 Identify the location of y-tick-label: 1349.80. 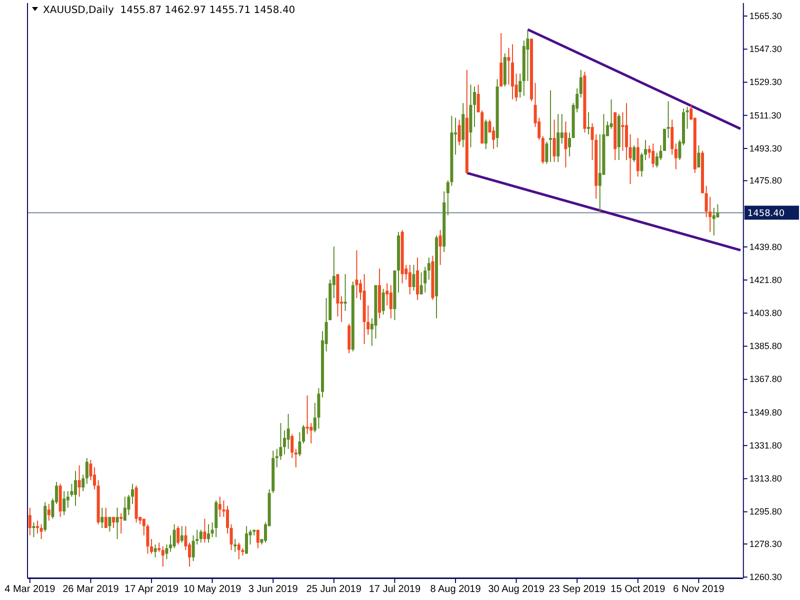
(765, 412).